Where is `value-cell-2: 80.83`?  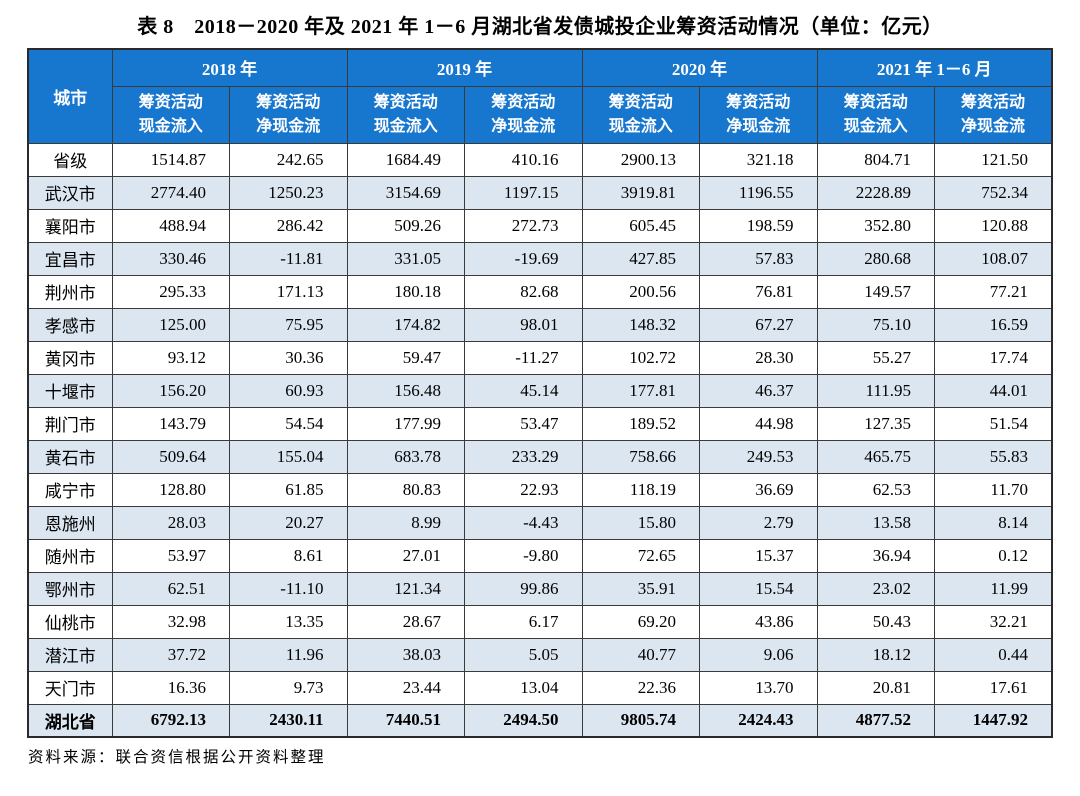 value-cell-2: 80.83 is located at coordinates (405, 489).